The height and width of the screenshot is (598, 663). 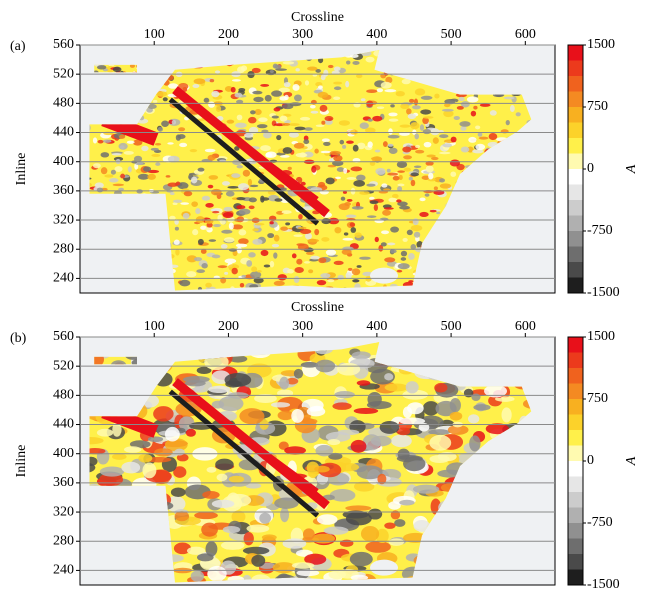 I want to click on y-tick-label: 440, so click(x=63, y=132).